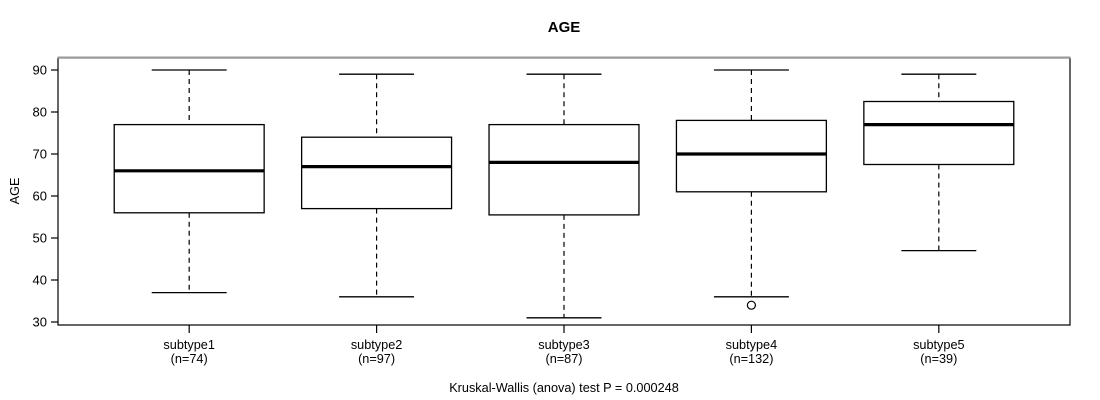 Image resolution: width=1100 pixels, height=400 pixels. Describe the element at coordinates (751, 359) in the screenshot. I see `x-category-count-label: (n=132)` at that location.